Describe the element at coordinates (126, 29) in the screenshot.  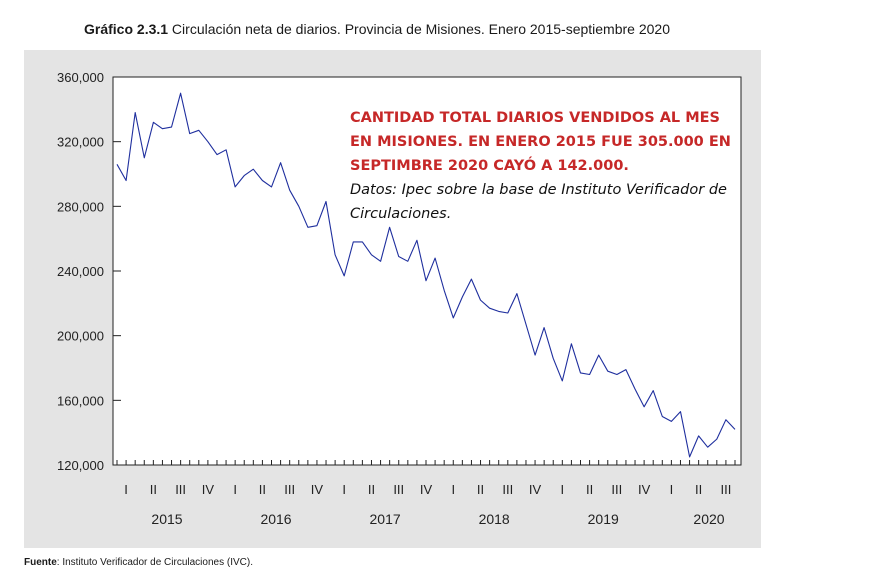
I see `chart-title-label: Gráfico 2.3.1` at that location.